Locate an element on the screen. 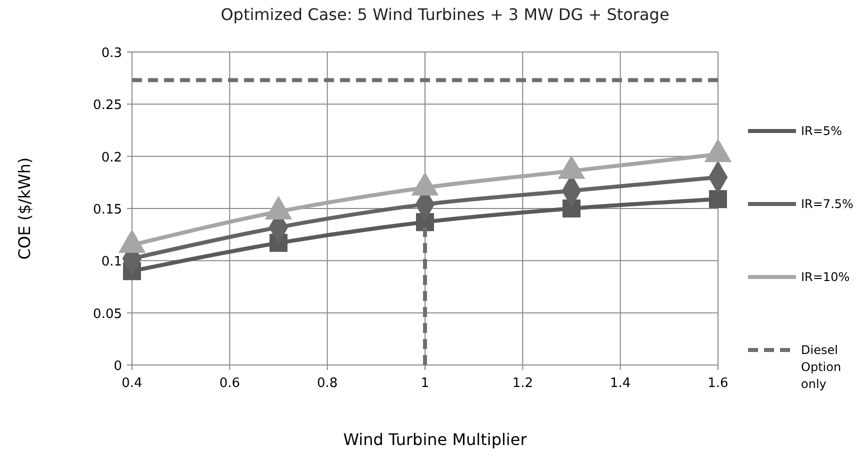  y-axis-title: COE ($/kWh) is located at coordinates (24, 208).